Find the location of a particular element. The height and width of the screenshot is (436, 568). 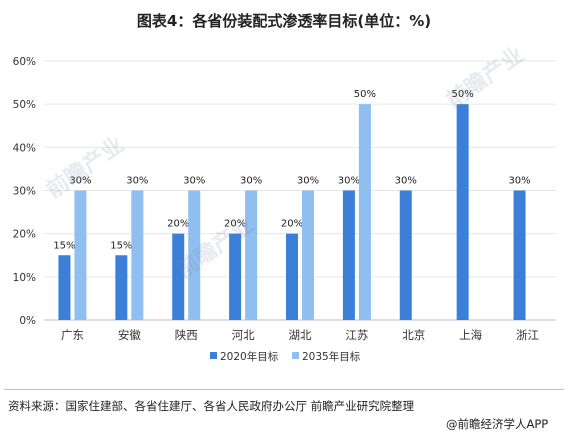

y-tick-label: 10% is located at coordinates (24, 278).